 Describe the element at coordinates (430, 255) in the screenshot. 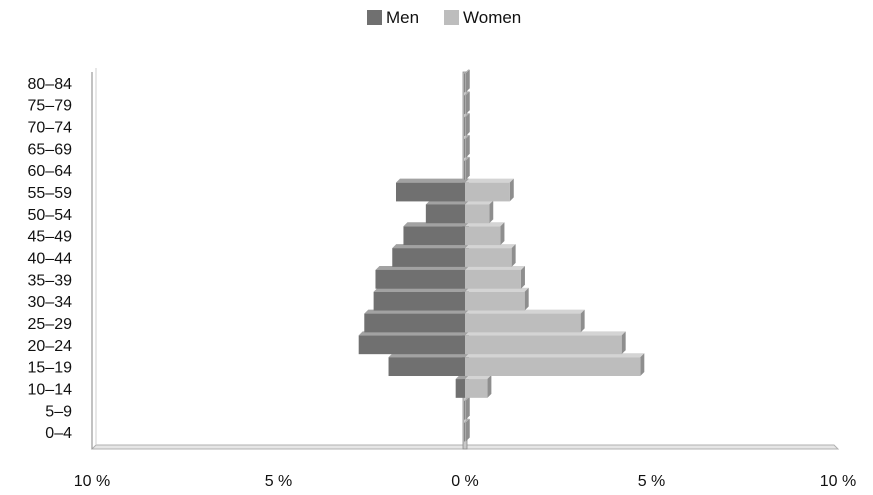

I see `bar-men-40–44` at that location.